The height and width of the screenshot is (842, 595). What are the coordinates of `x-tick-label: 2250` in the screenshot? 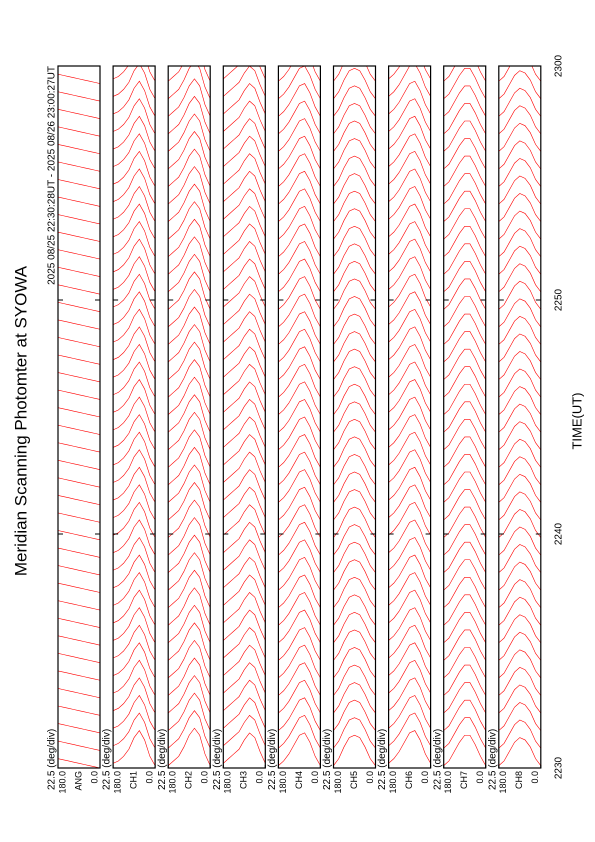 It's located at (558, 299).